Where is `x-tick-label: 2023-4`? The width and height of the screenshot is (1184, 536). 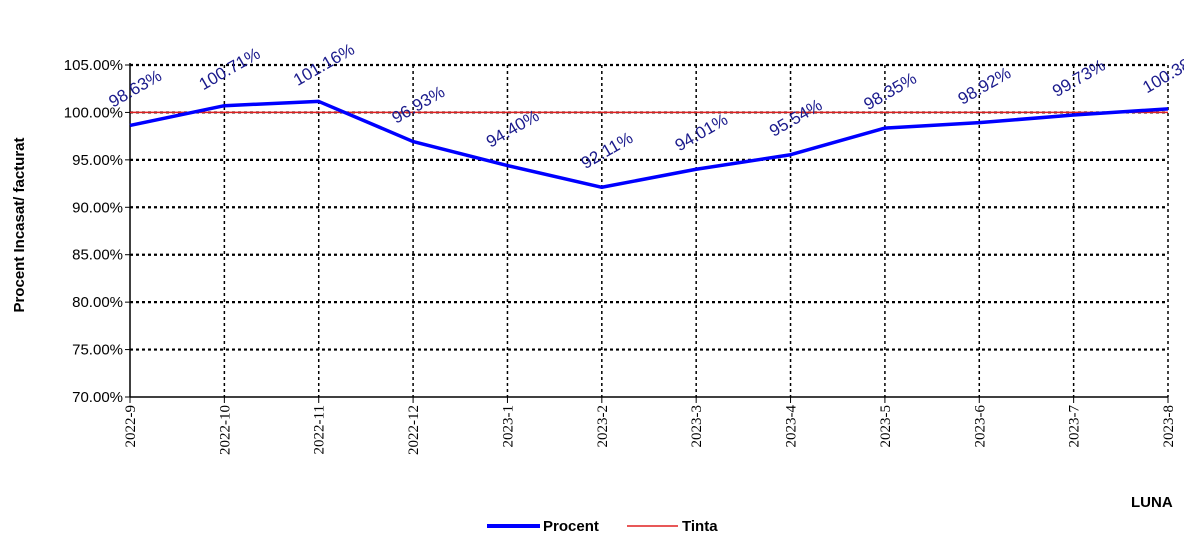 x-tick-label: 2023-4 is located at coordinates (792, 426).